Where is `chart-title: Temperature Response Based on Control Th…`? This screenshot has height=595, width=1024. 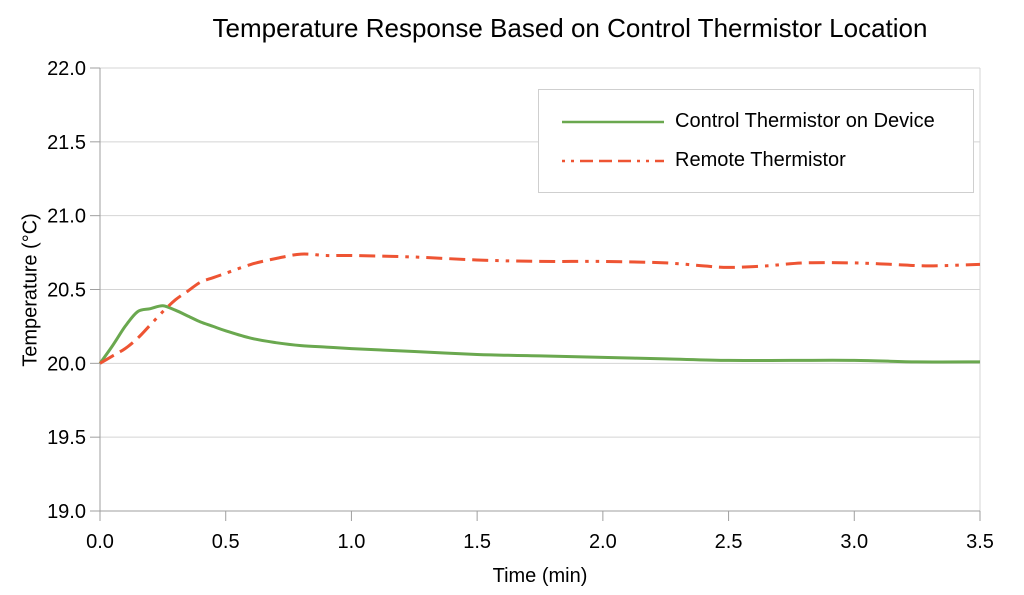 chart-title: Temperature Response Based on Control Th… is located at coordinates (570, 28).